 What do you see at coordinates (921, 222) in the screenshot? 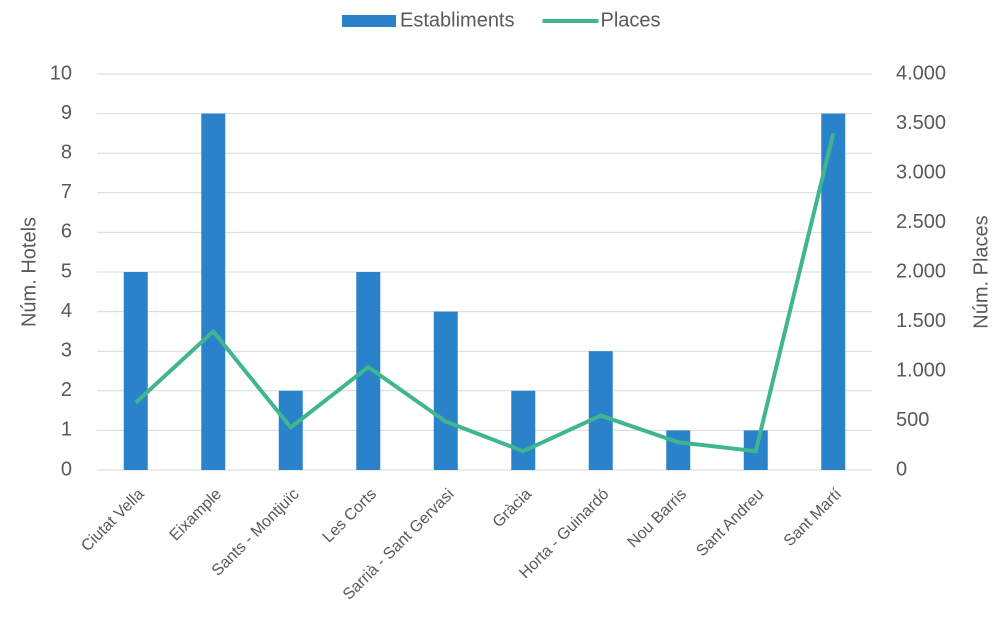
I see `y2-tick-label: 2.500` at bounding box center [921, 222].